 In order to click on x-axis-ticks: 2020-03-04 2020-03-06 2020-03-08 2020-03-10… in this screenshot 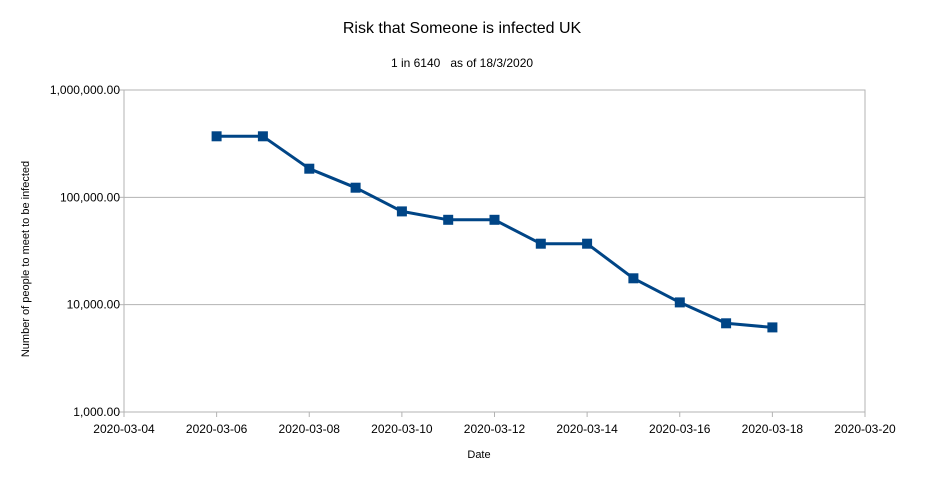, I will do `click(494, 424)`.